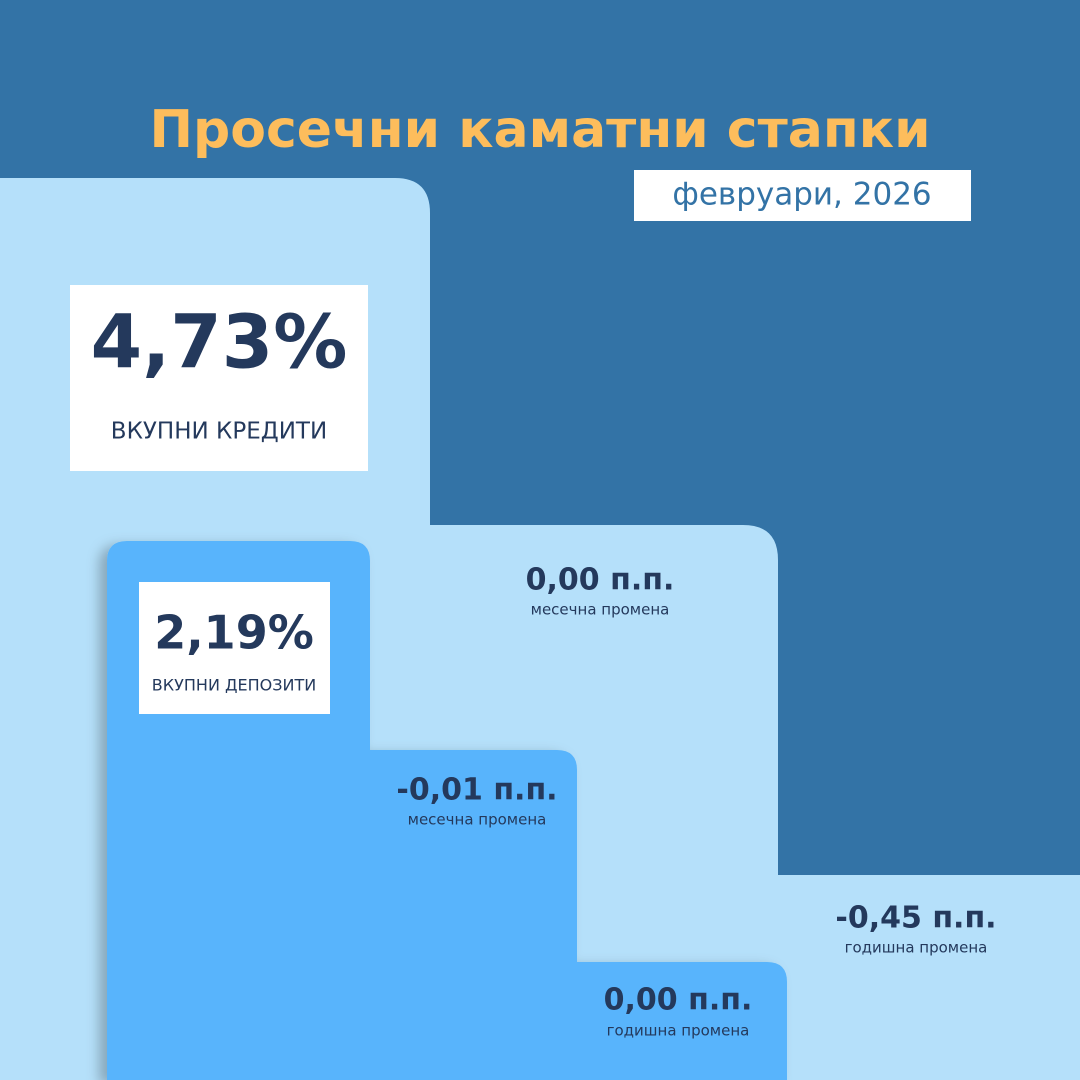 This screenshot has width=1080, height=1080. I want to click on loans-value: 4,73%, so click(219, 343).